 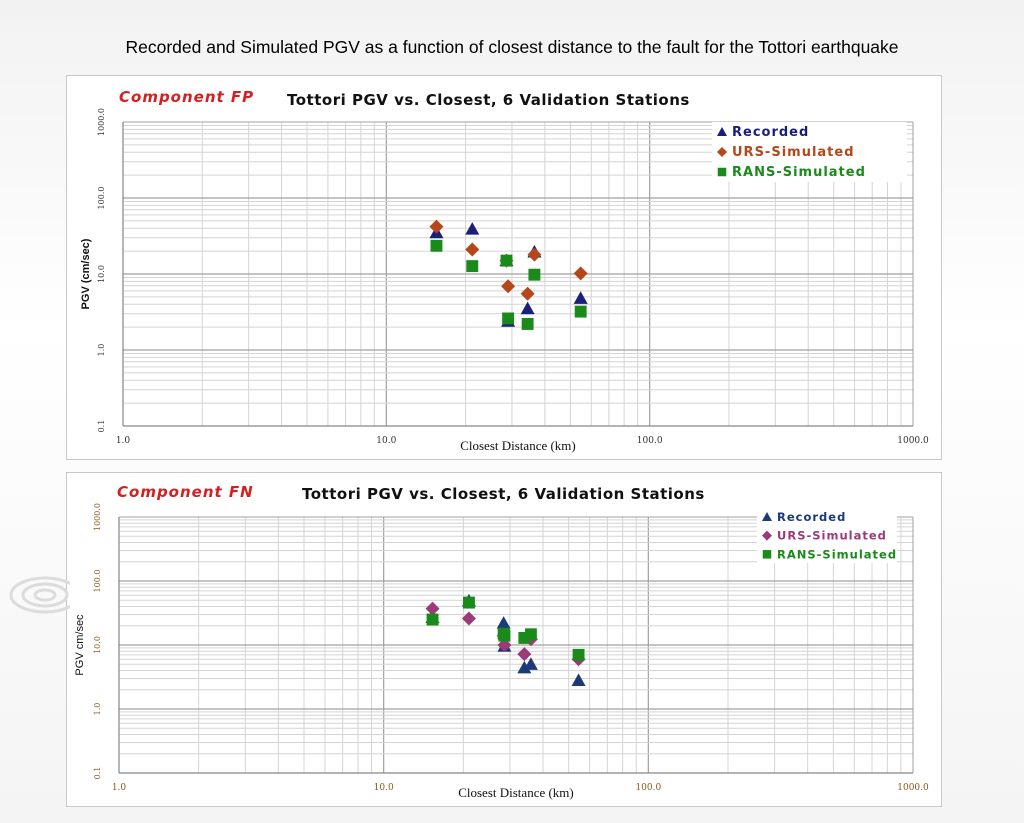 I want to click on component-label: Component FP, so click(x=186, y=97).